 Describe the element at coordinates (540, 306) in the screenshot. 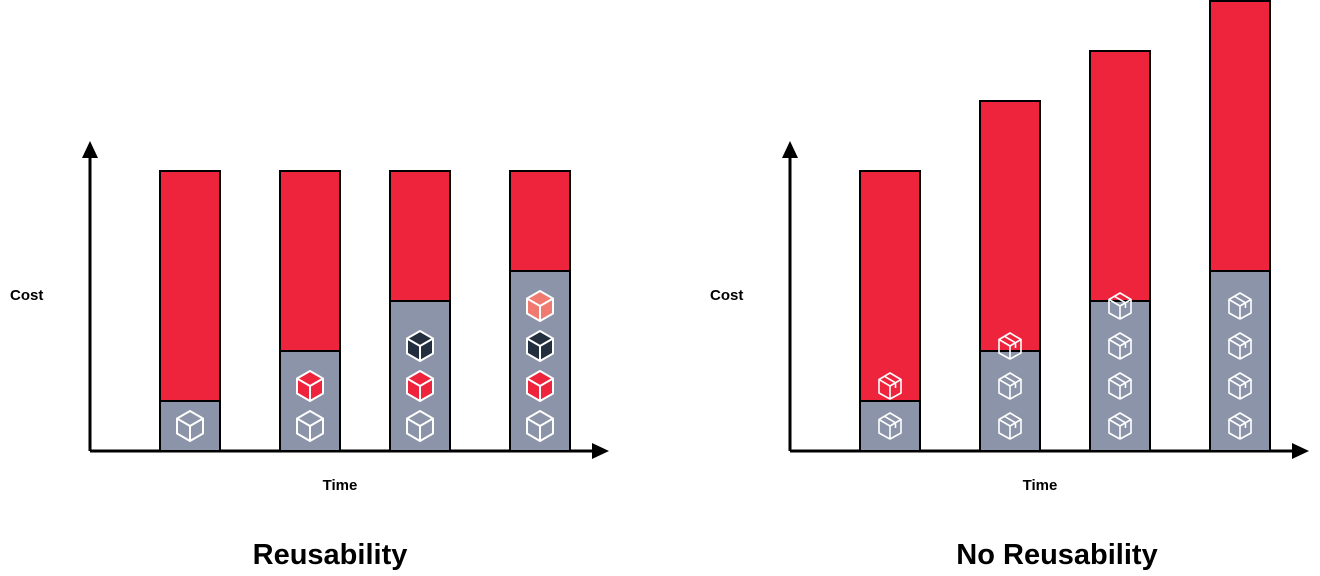

I see `lightred-cube-icon` at that location.